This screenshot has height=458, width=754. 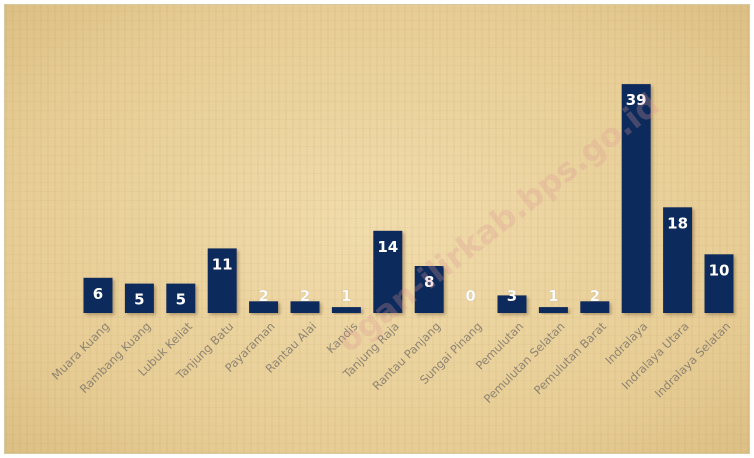 I want to click on data-label-13: 39, so click(x=636, y=100).